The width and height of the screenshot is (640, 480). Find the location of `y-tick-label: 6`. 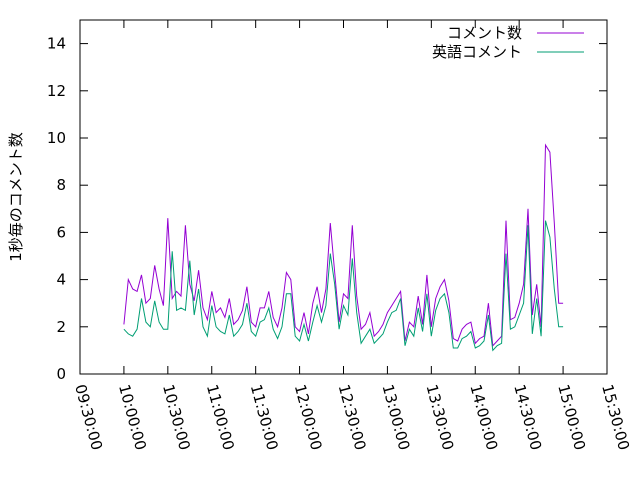

y-tick-label: 6 is located at coordinates (61, 232).